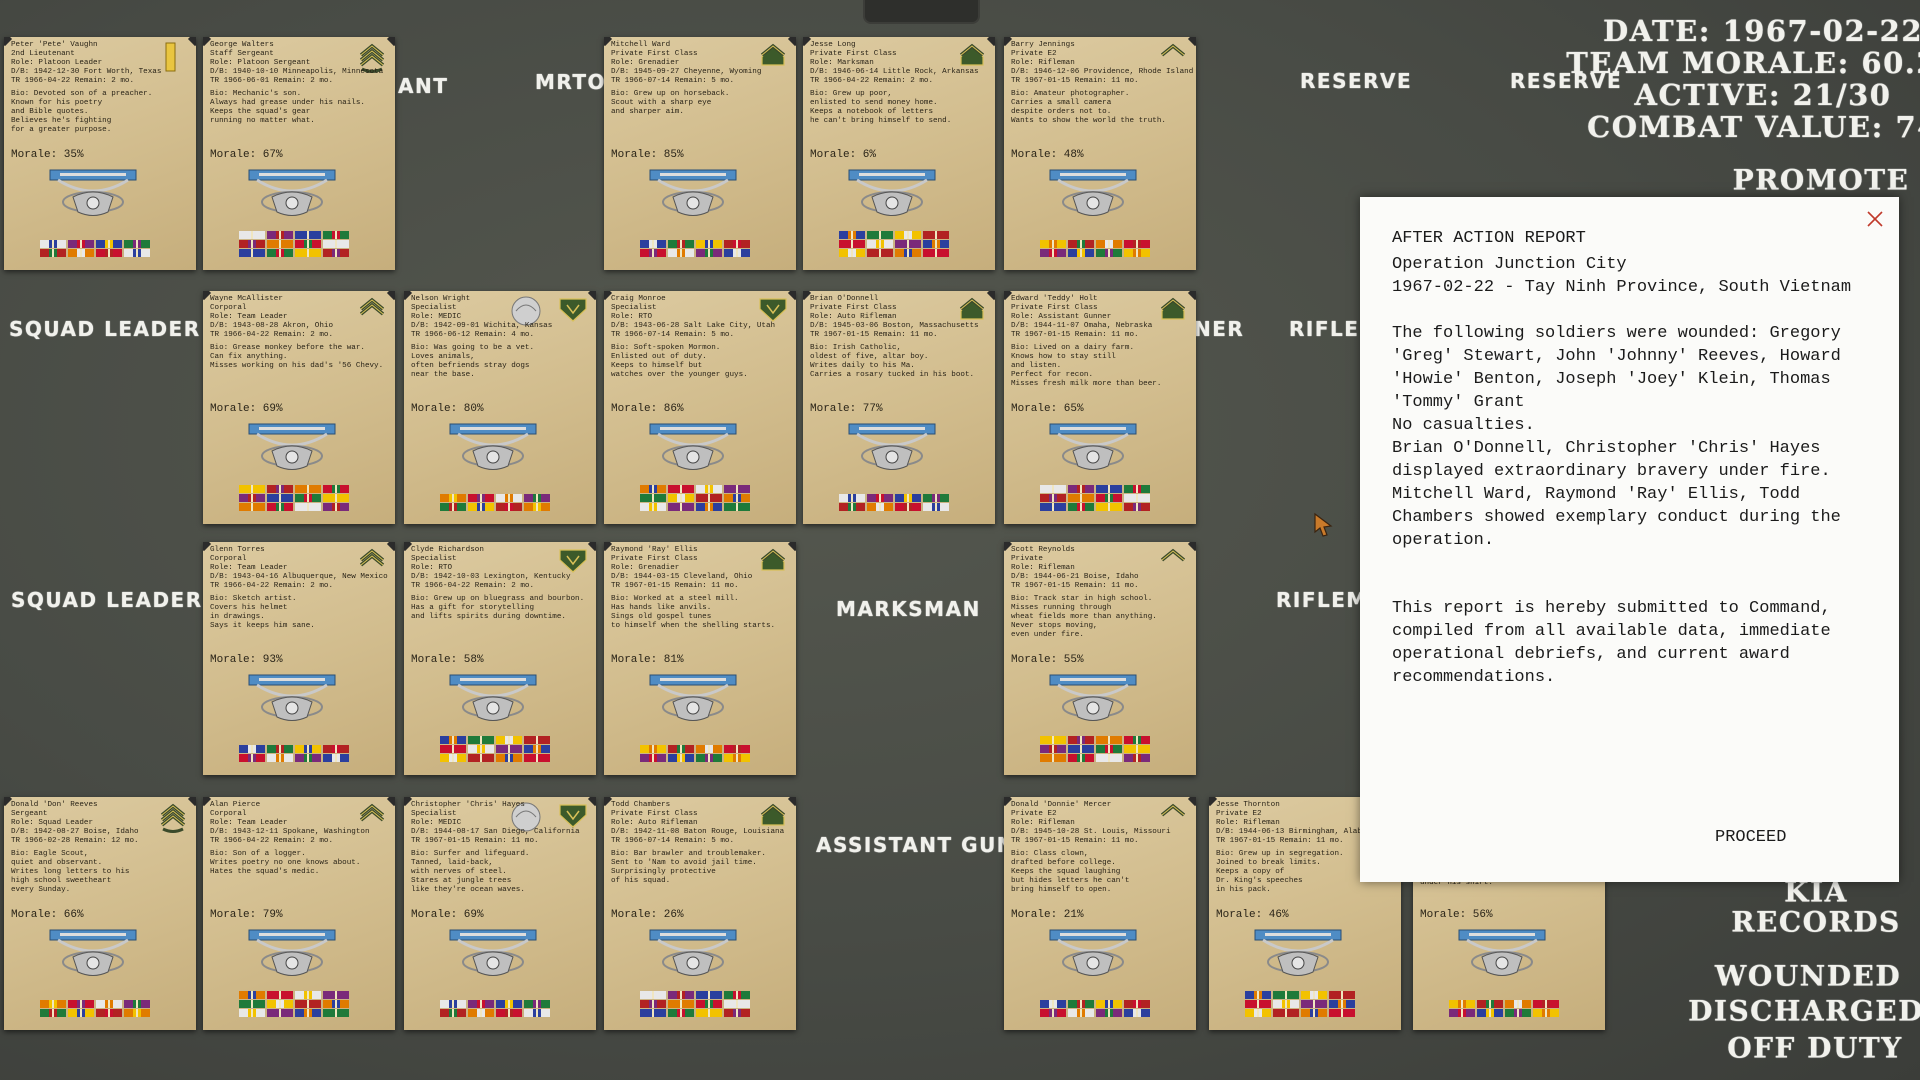 Image resolution: width=1920 pixels, height=1080 pixels. What do you see at coordinates (673, 81) in the screenshot?
I see `soldier-tour: TR 1966-07-14 Remain: 5 mo.` at bounding box center [673, 81].